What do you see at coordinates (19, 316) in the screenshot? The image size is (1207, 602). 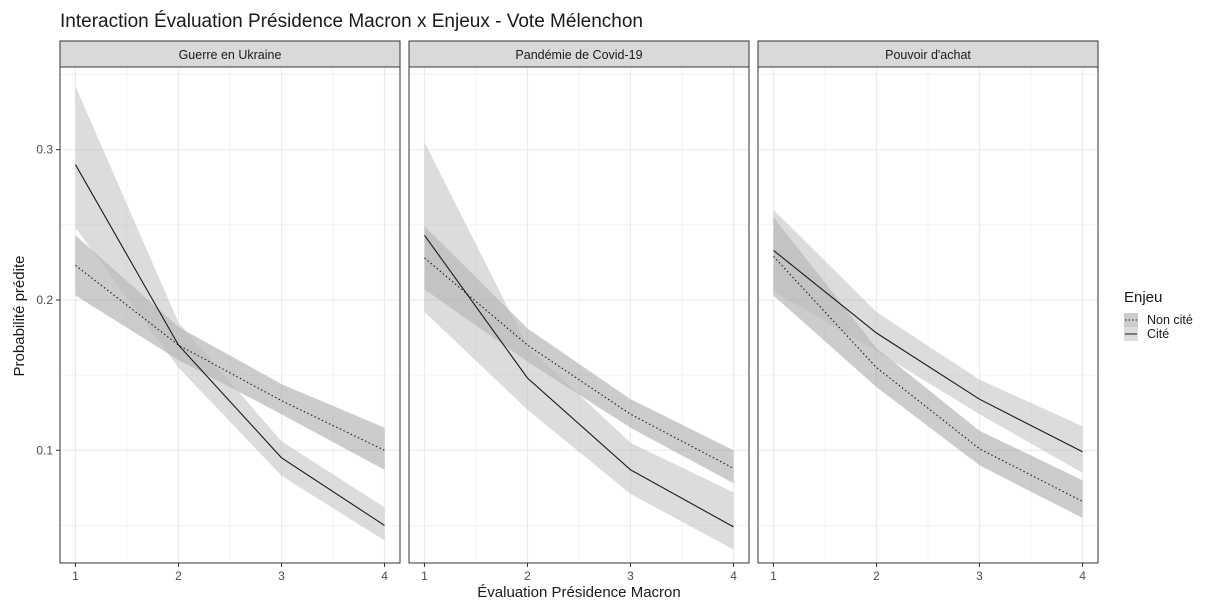 I see `y-axis-title: Probabilité prédite` at bounding box center [19, 316].